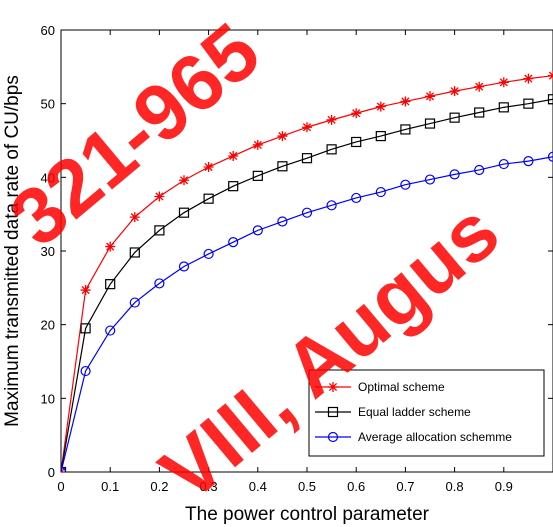  I want to click on x-tick-label: 0.6, so click(356, 486).